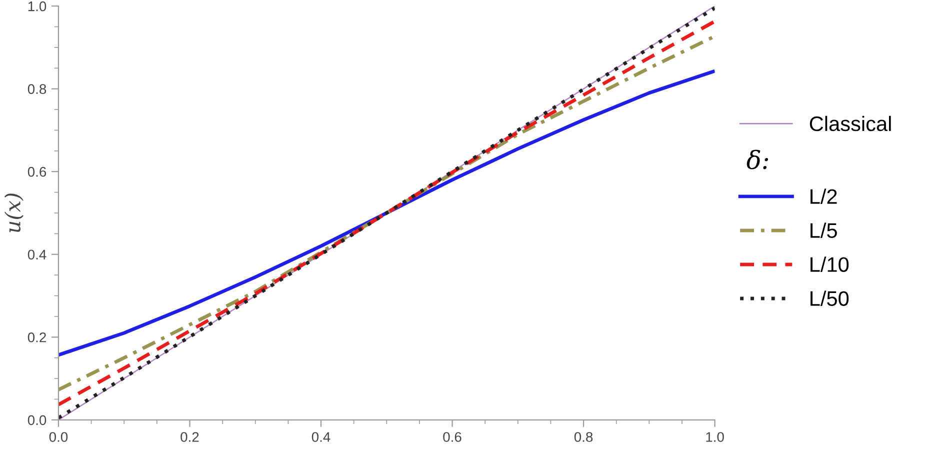 The height and width of the screenshot is (465, 943). What do you see at coordinates (58, 437) in the screenshot?
I see `x-tick-label: 0.0` at bounding box center [58, 437].